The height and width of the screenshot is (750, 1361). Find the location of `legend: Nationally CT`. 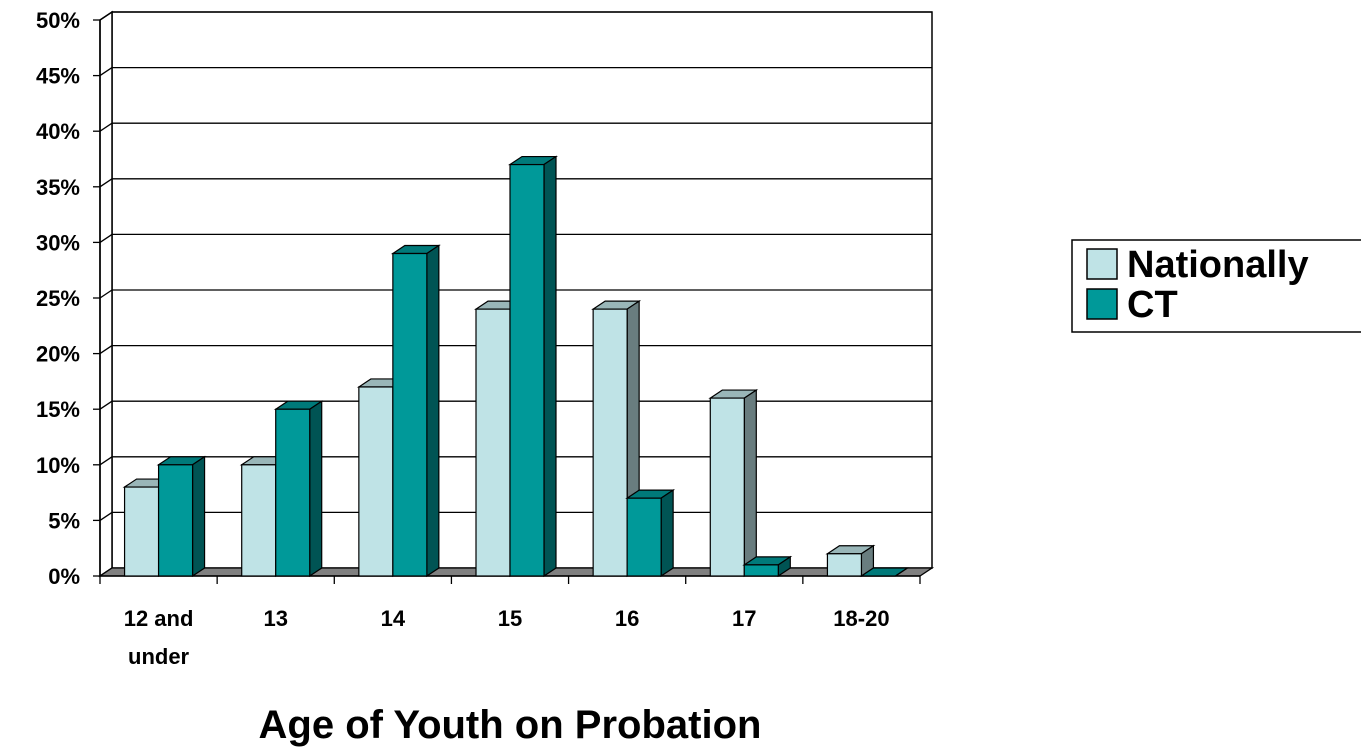

legend: Nationally CT is located at coordinates (1216, 286).